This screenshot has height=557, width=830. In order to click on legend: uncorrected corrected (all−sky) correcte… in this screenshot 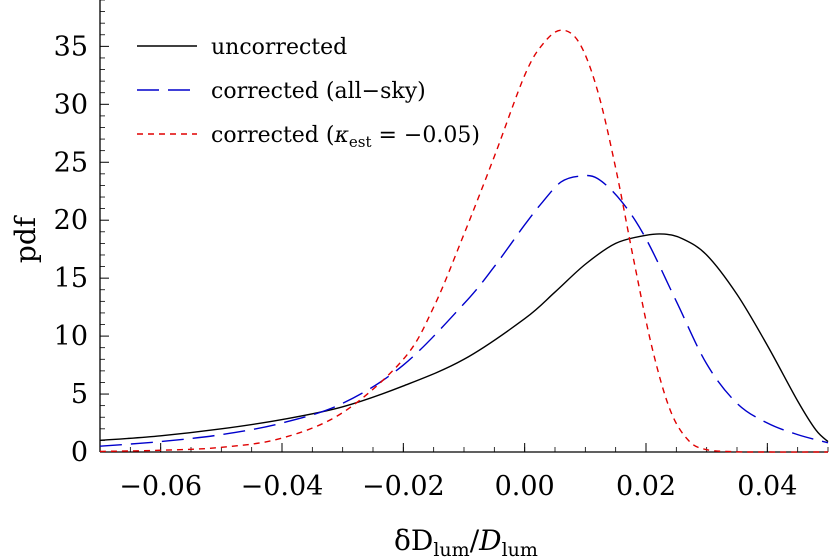, I will do `click(308, 93)`.